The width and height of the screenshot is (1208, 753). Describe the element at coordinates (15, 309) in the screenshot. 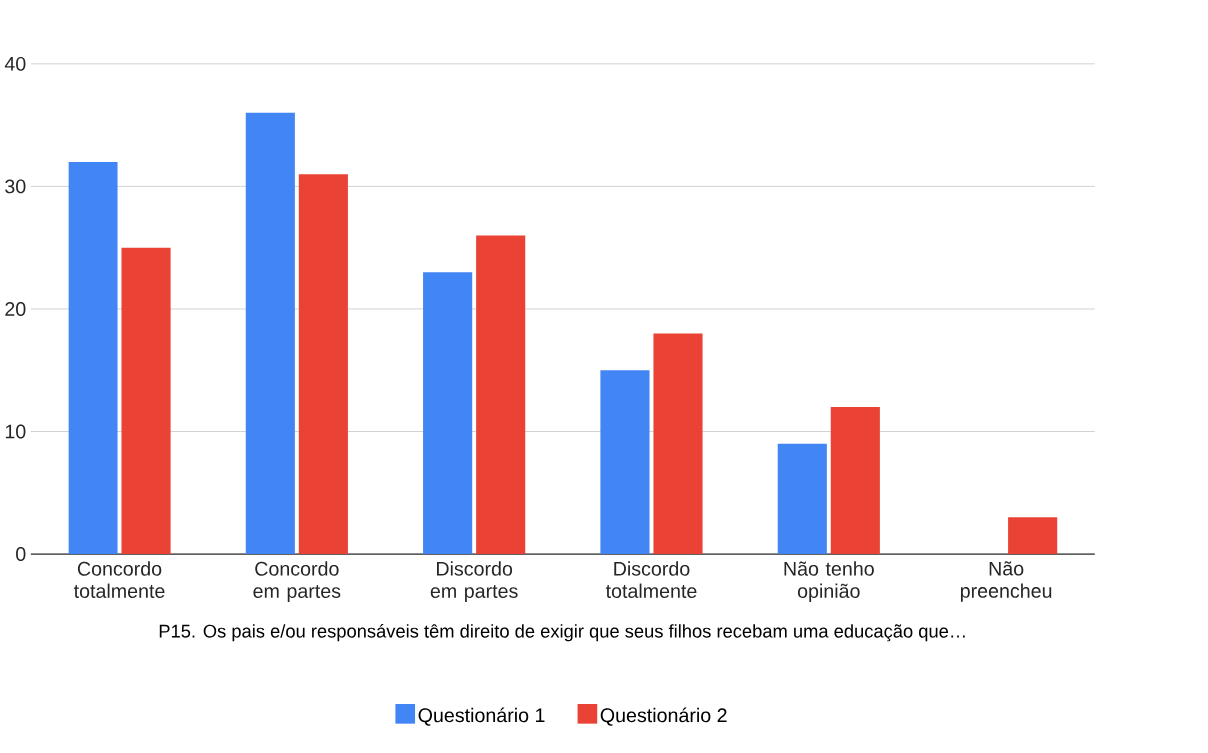

I see `y-tick-label: 20` at that location.